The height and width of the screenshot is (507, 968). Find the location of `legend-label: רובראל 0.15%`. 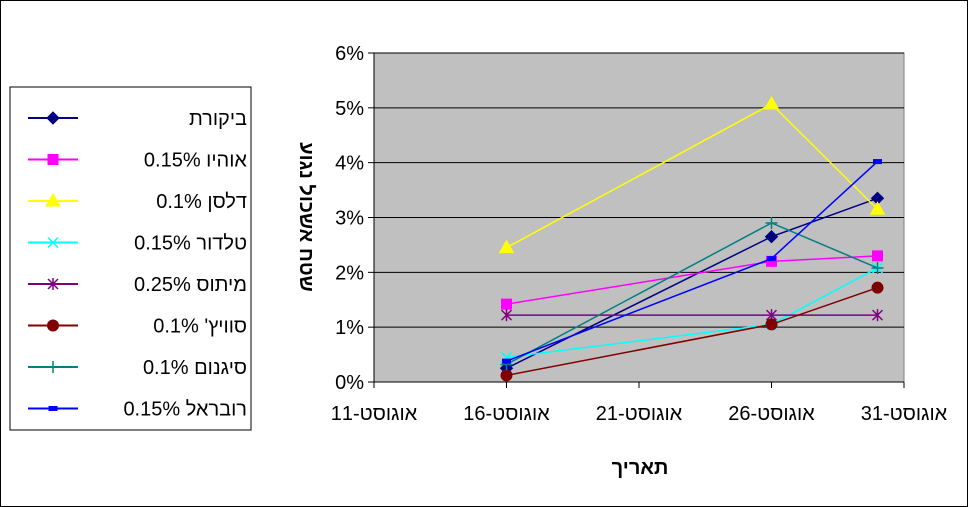

legend-label: רובראל 0.15% is located at coordinates (185, 410).